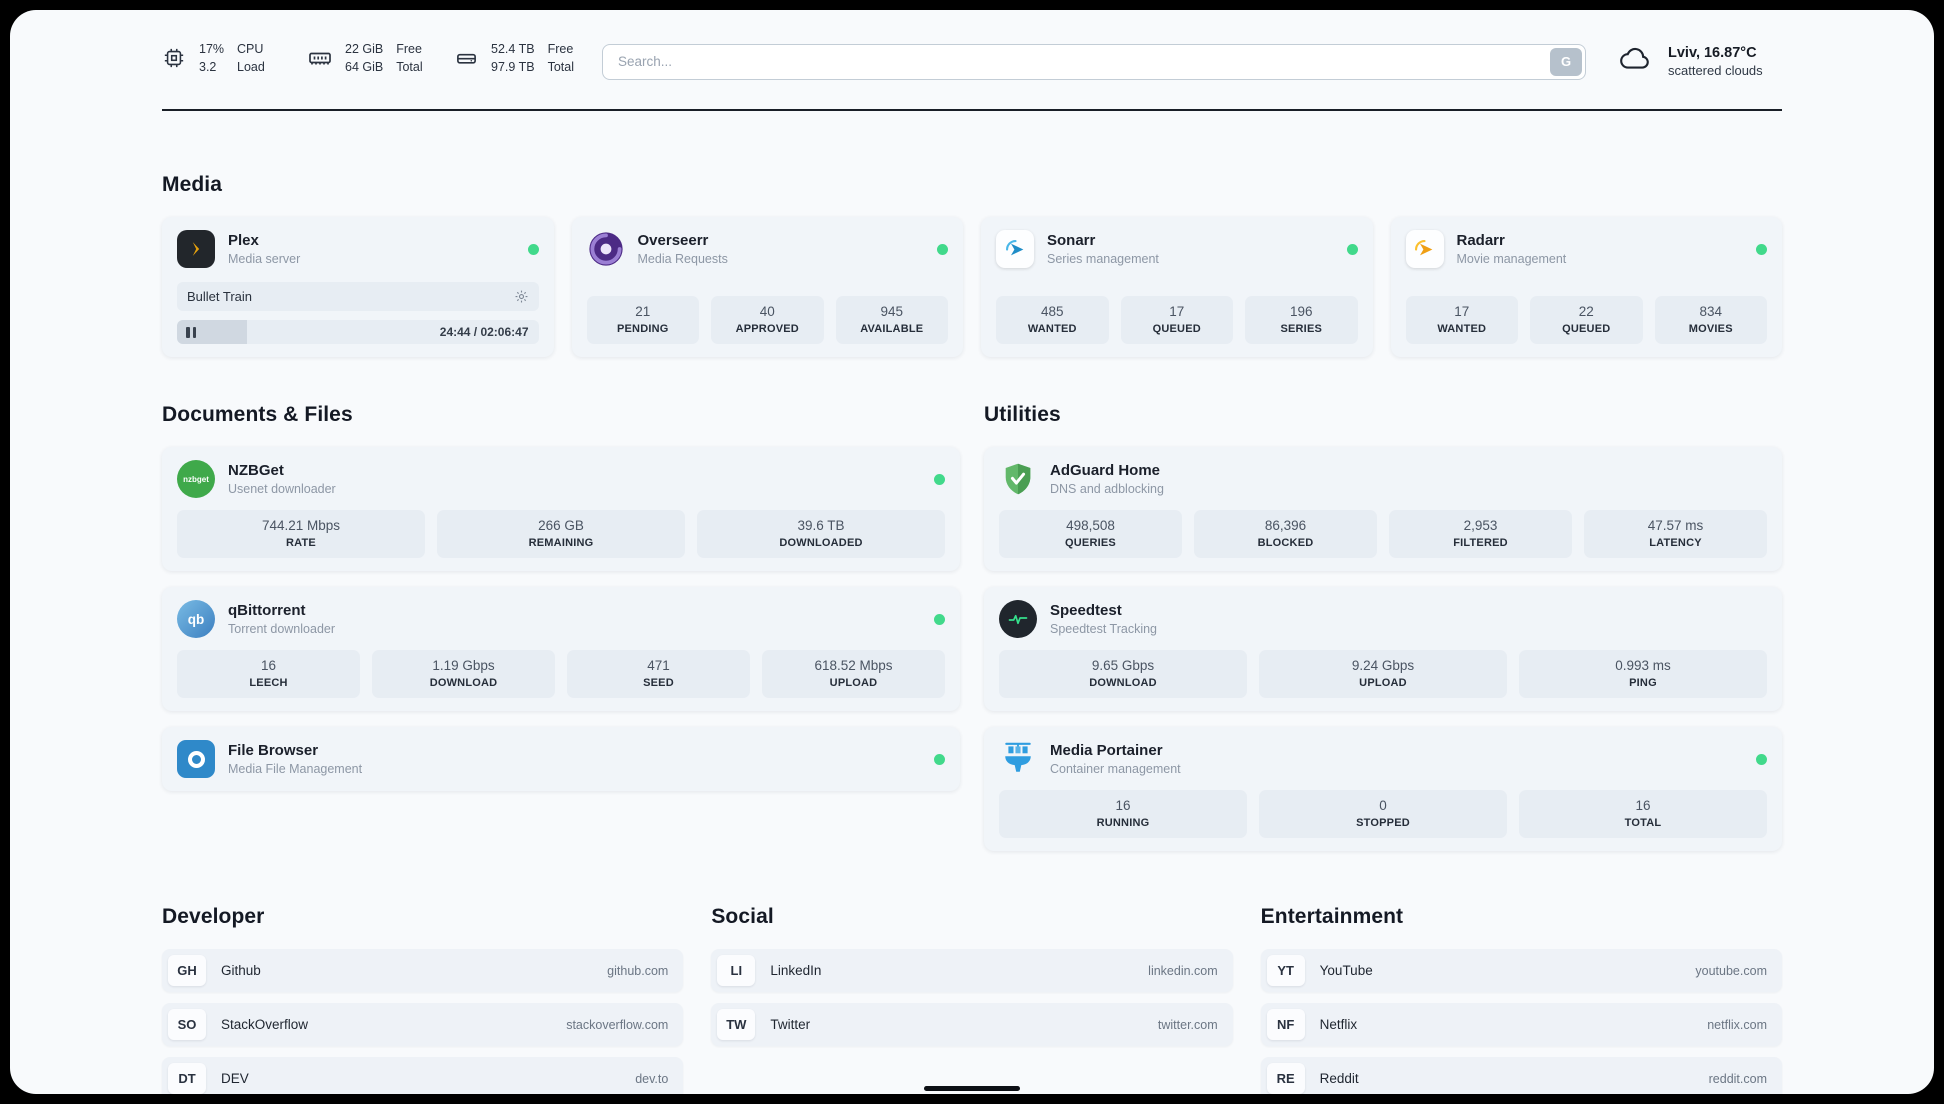 The height and width of the screenshot is (1104, 1944). What do you see at coordinates (423, 1075) in the screenshot?
I see `bookmark-dev: DT DEV dev.to` at bounding box center [423, 1075].